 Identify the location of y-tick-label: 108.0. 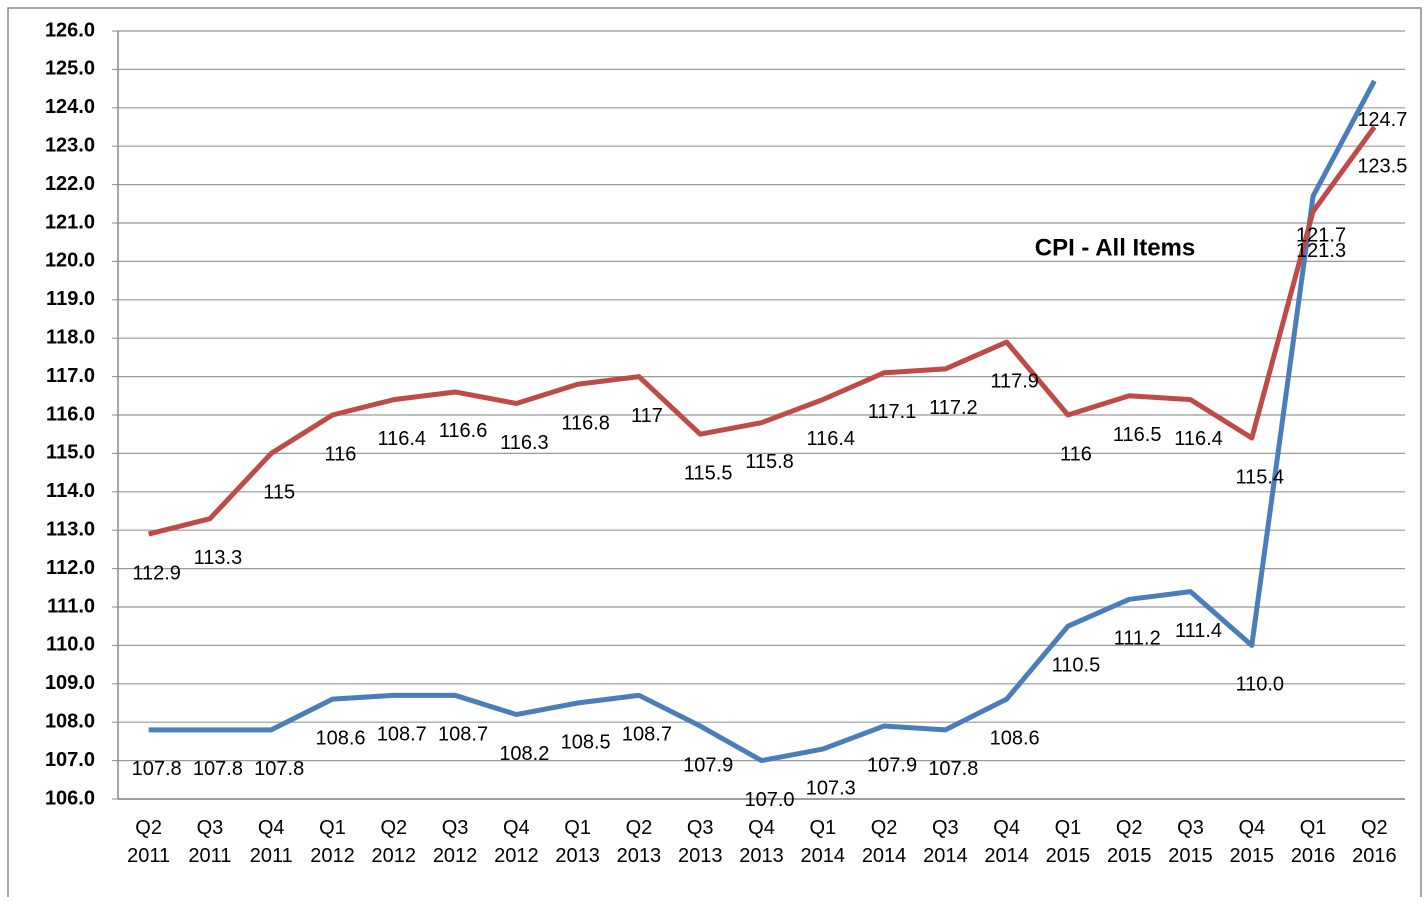
(70, 721).